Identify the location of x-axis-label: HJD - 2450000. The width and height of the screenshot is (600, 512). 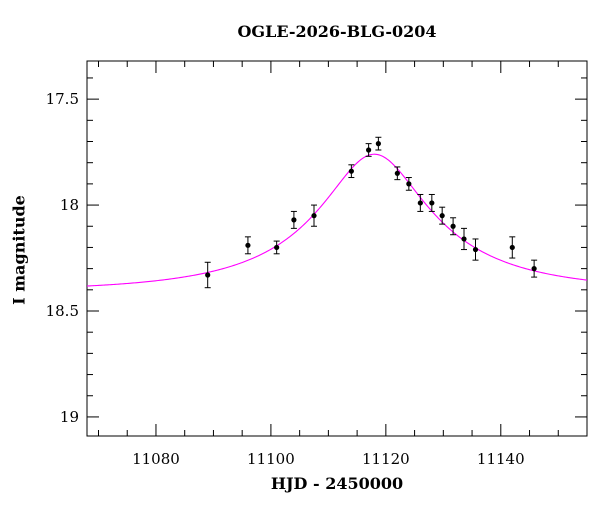
(337, 483).